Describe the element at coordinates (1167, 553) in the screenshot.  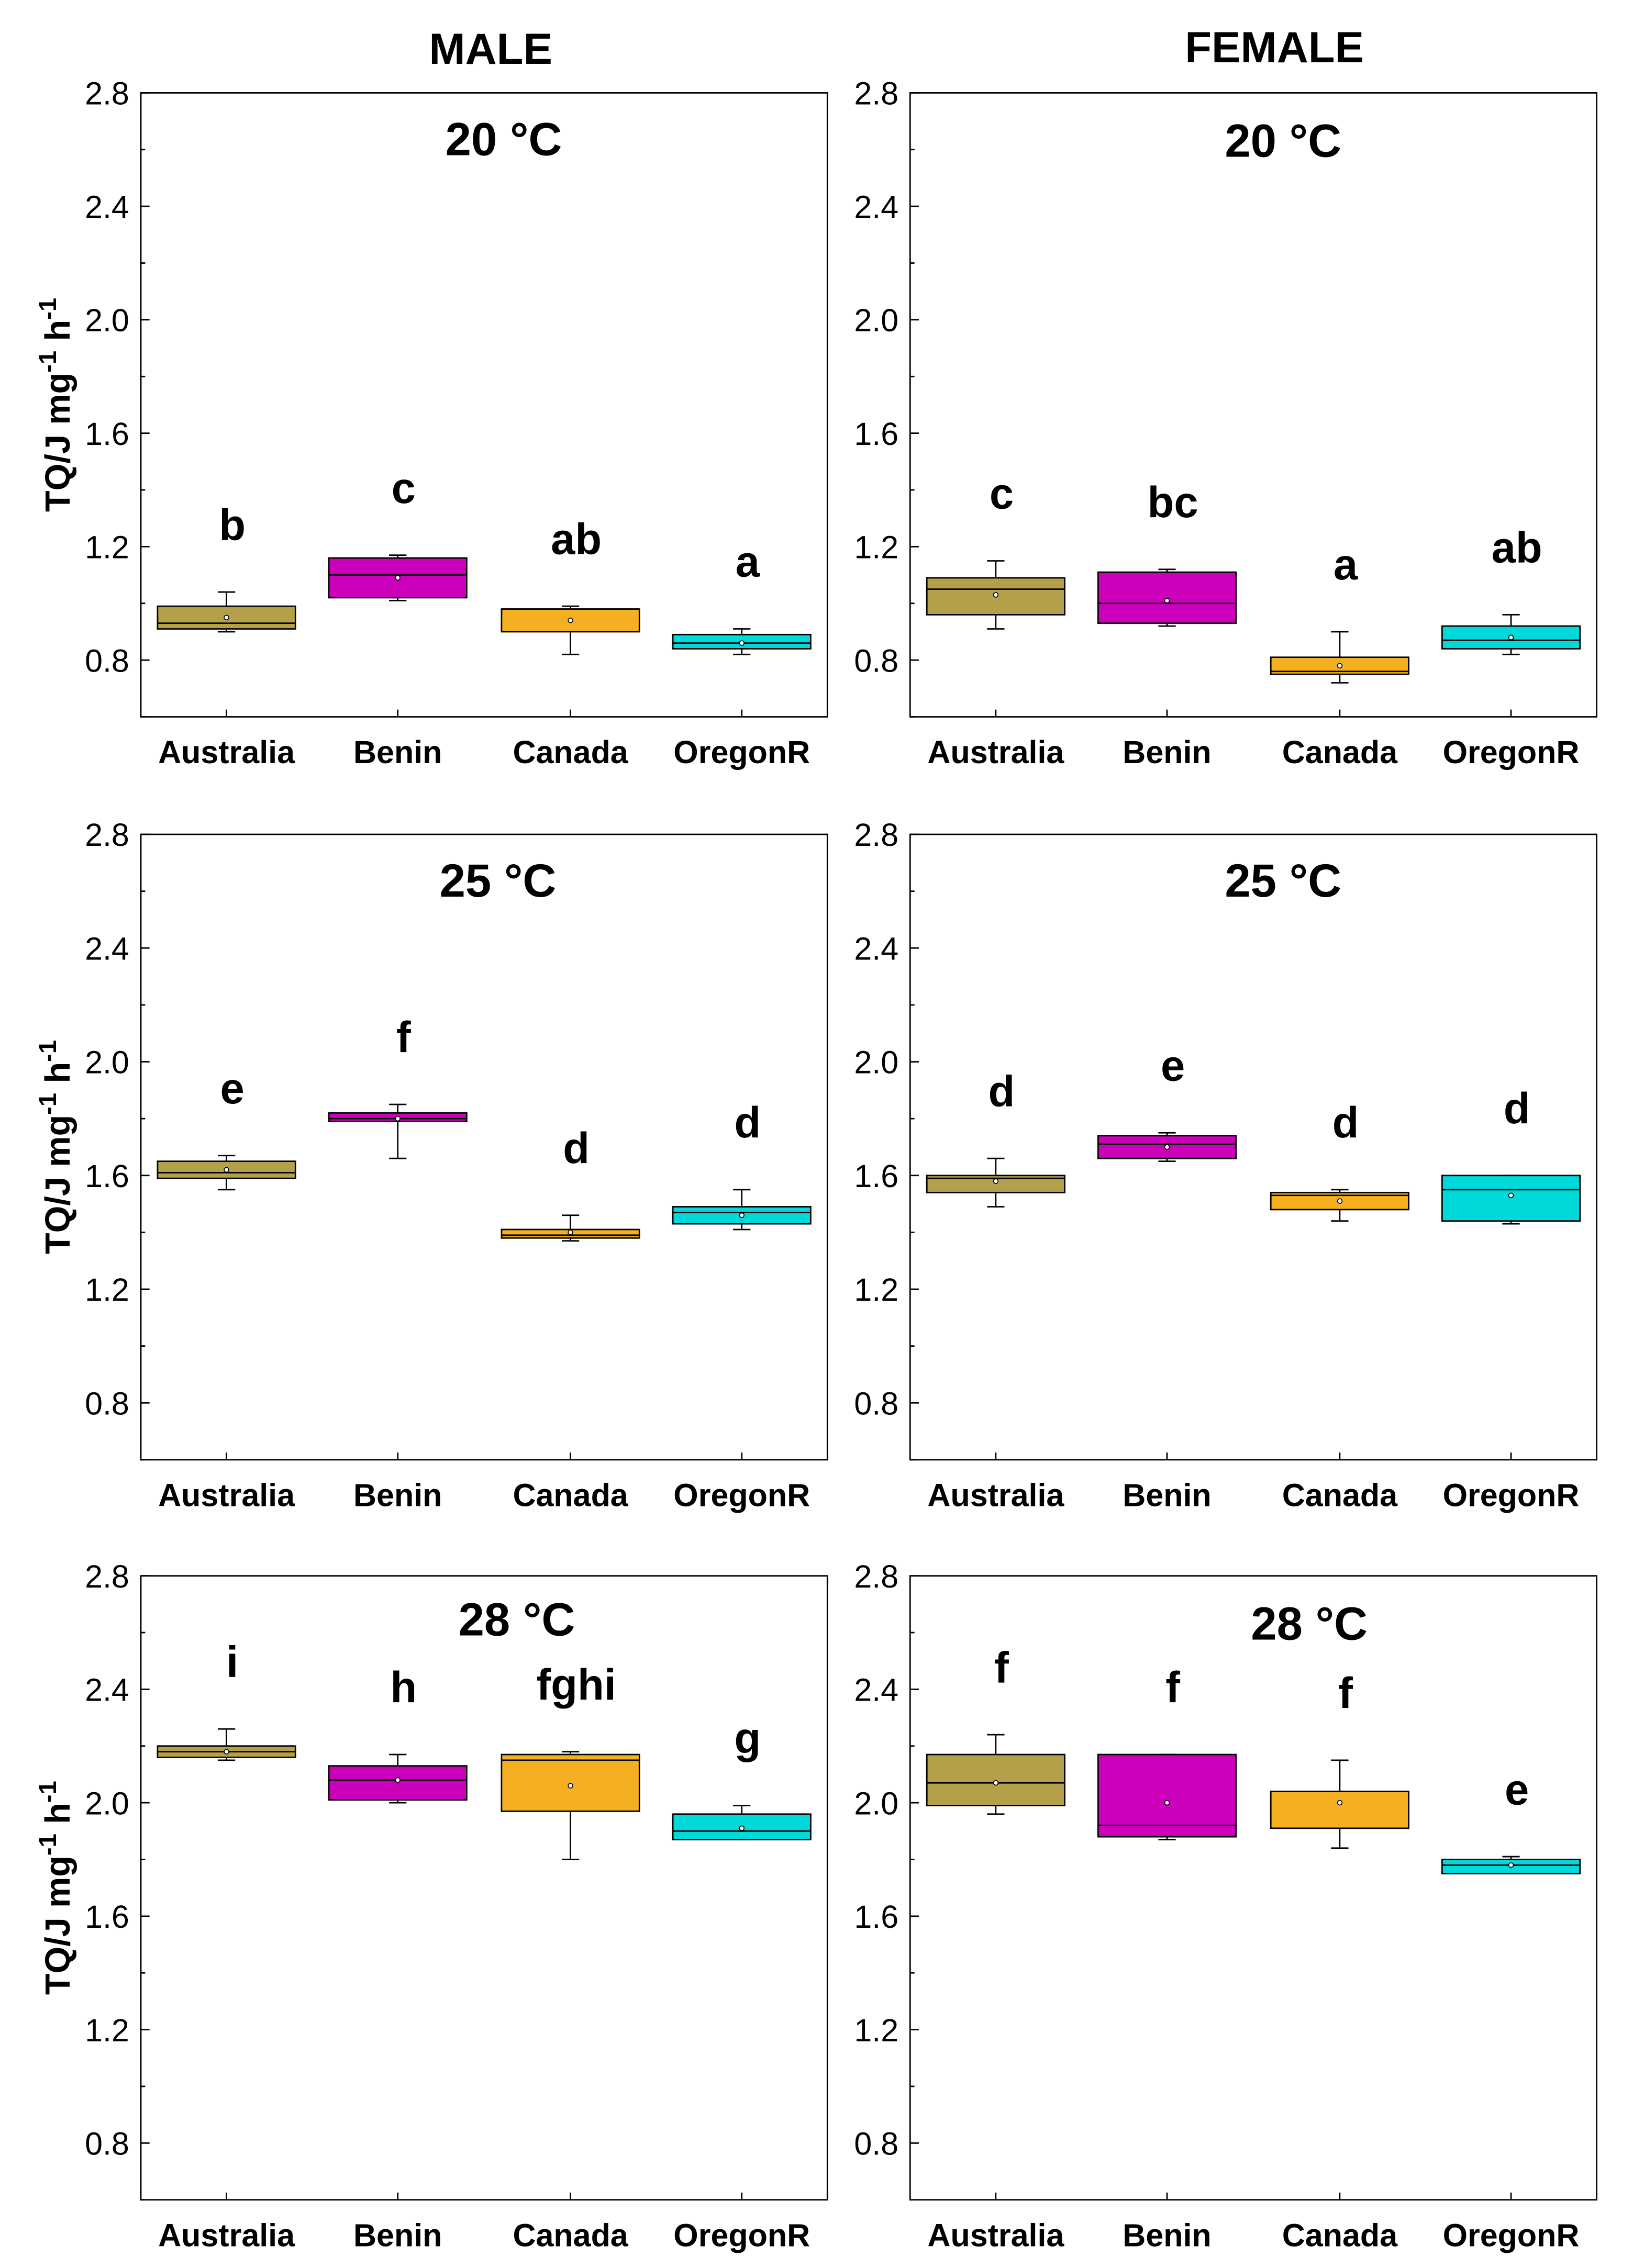
I see `box-benin: bc` at that location.